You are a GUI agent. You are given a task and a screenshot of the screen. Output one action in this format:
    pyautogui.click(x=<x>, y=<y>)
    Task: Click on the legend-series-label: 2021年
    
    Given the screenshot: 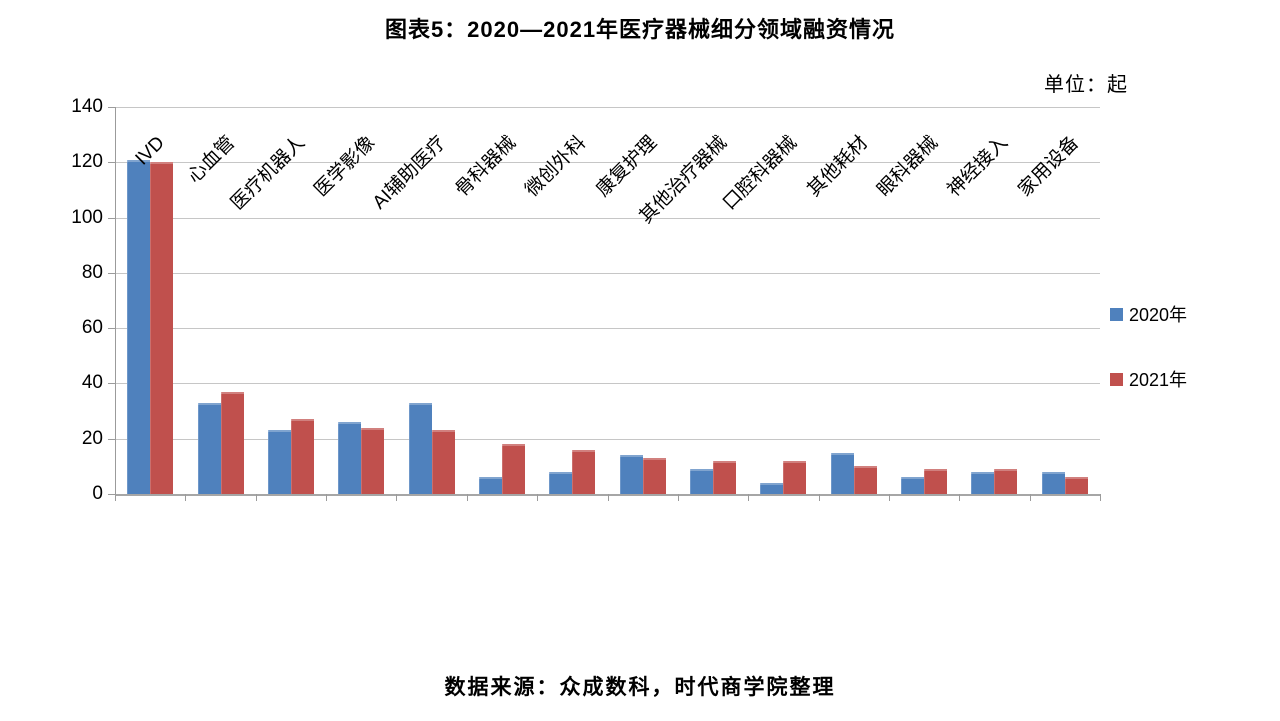 What is the action you would take?
    pyautogui.click(x=1158, y=380)
    